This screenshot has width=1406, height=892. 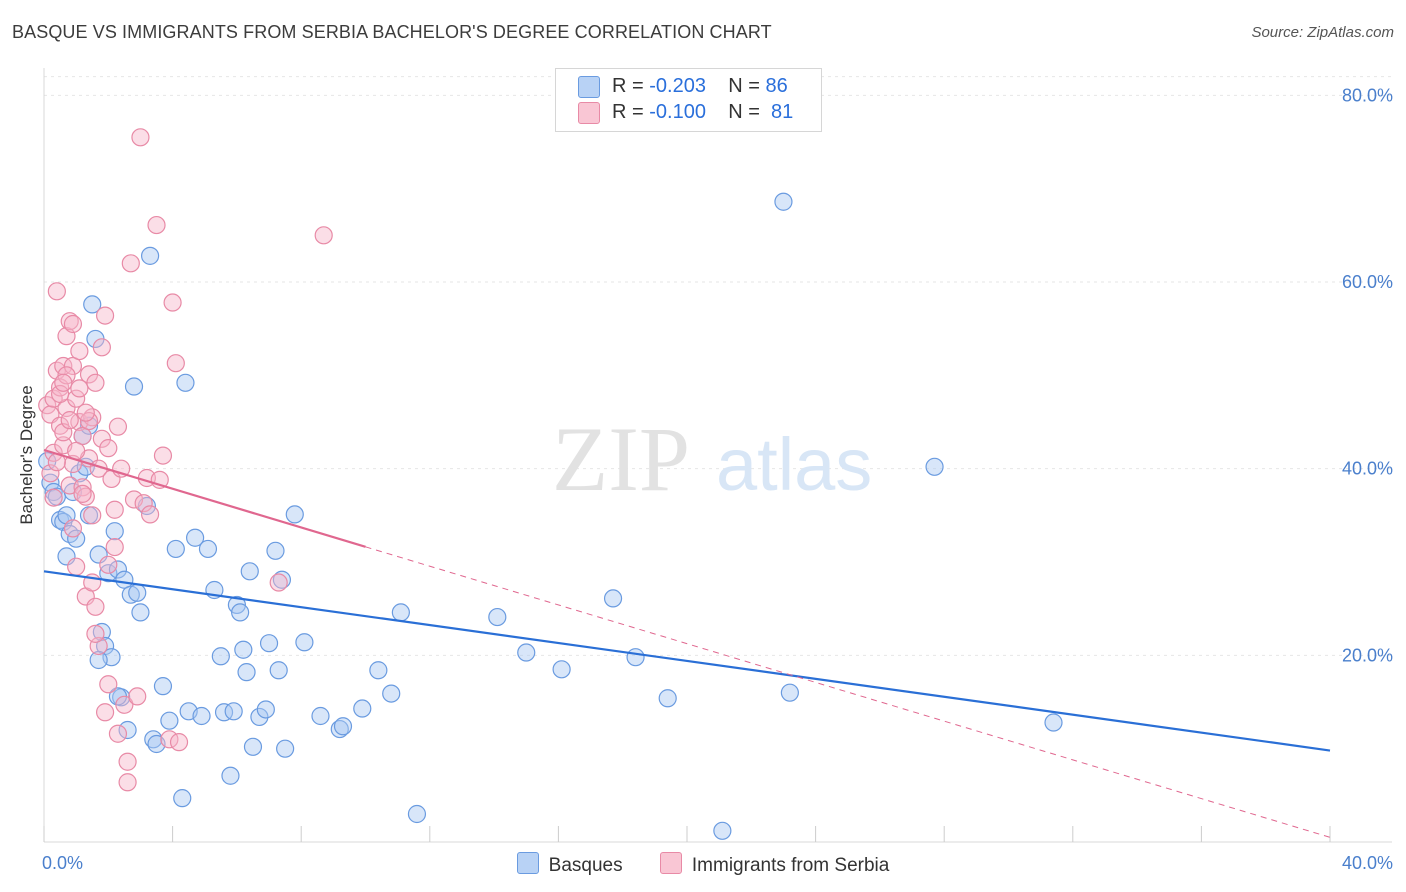 I want to click on series-legend: Basques Immigrants from Serbia, so click(x=703, y=864).